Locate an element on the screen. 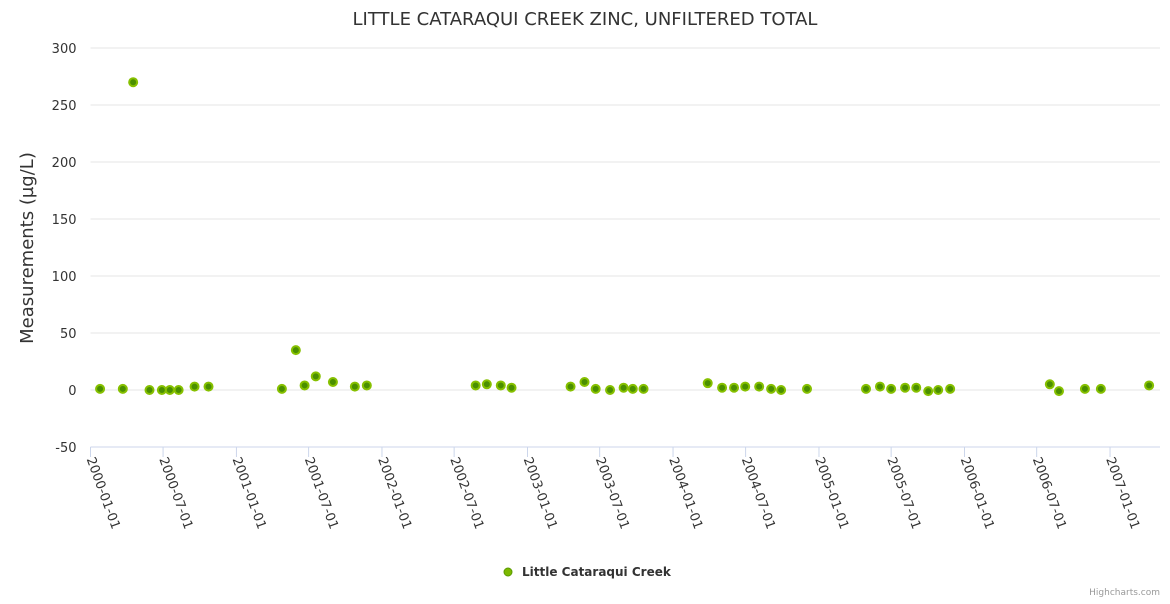 The width and height of the screenshot is (1170, 604). x-tick-label: 2001-01-01 is located at coordinates (249, 493).